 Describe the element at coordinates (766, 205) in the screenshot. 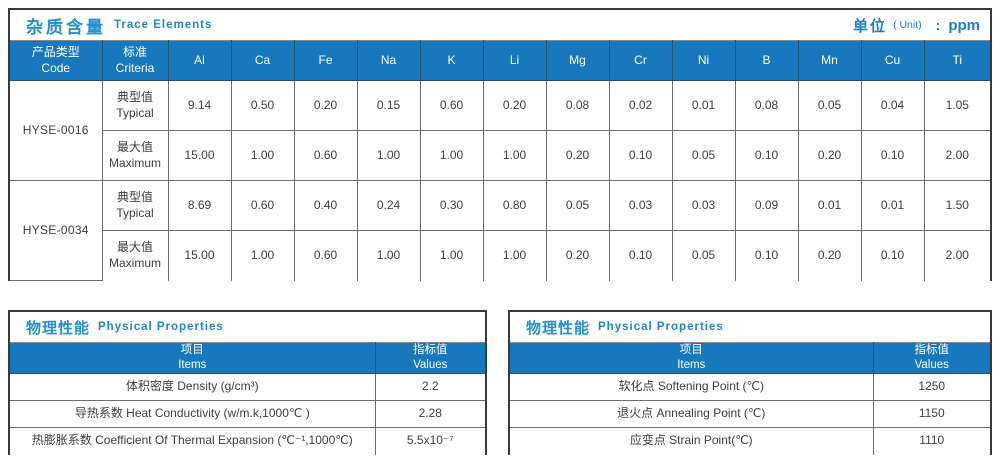

I see `element-value-cell: 0.09` at that location.